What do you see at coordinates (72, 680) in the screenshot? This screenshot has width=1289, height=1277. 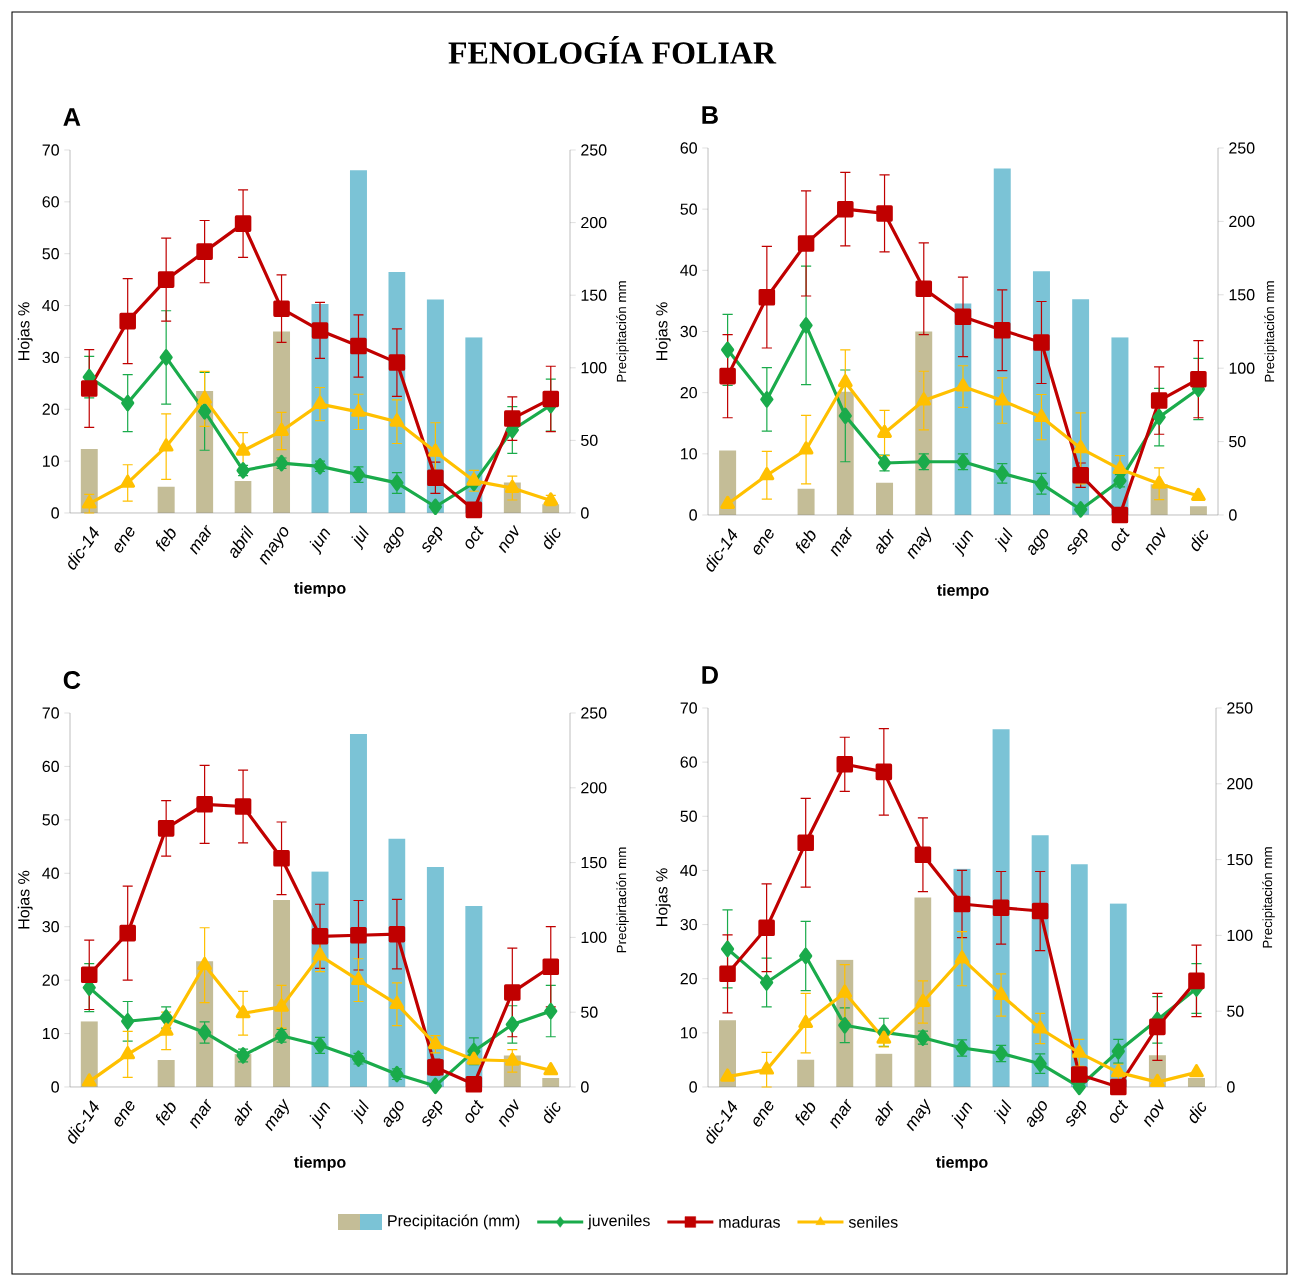 I see `chart-title: C` at bounding box center [72, 680].